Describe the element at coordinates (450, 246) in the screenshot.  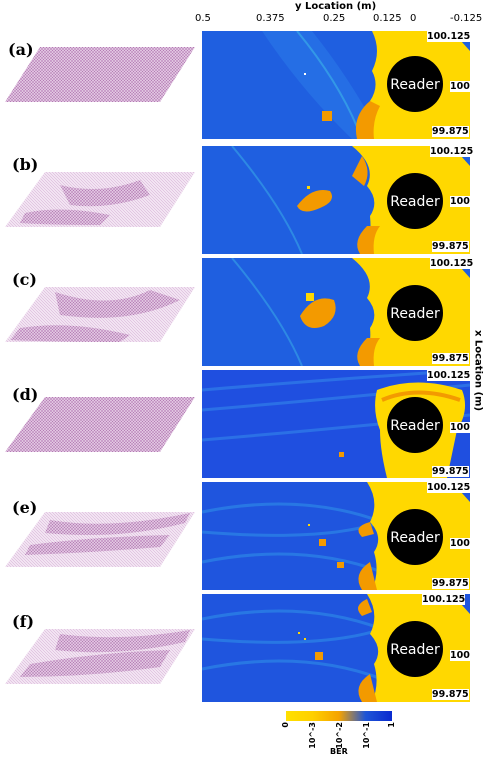
I see `x-tick-b-bot: 99.875` at that location.